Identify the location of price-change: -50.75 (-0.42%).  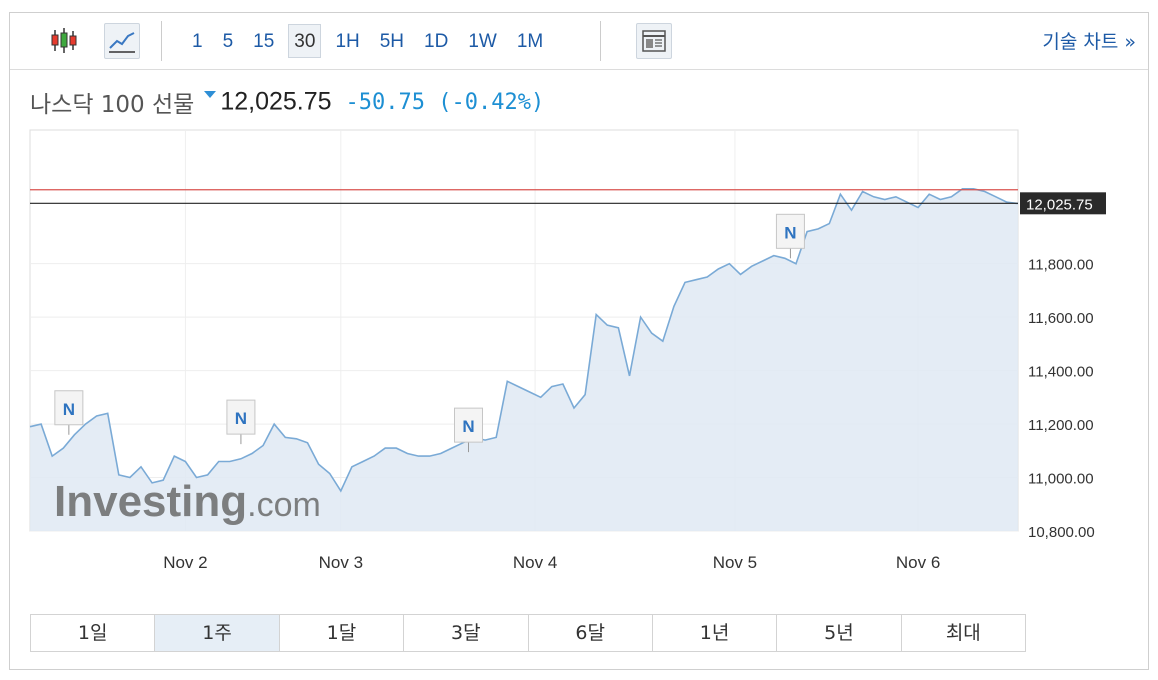
(445, 102).